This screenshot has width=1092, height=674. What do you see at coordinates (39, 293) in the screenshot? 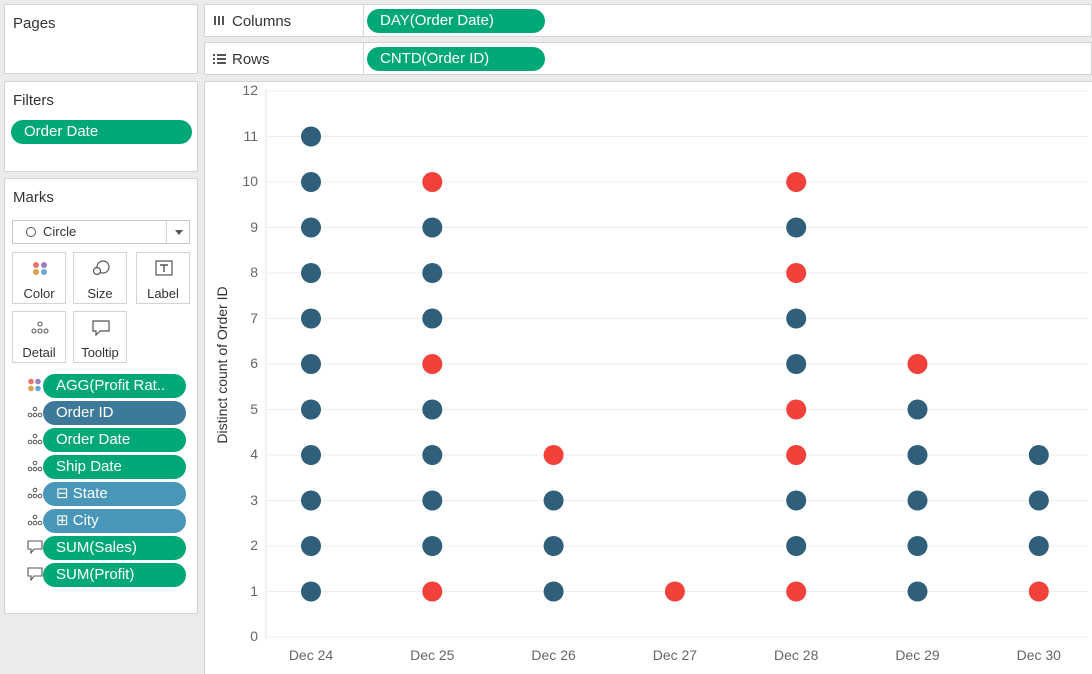
I see `color-button-label: Color` at bounding box center [39, 293].